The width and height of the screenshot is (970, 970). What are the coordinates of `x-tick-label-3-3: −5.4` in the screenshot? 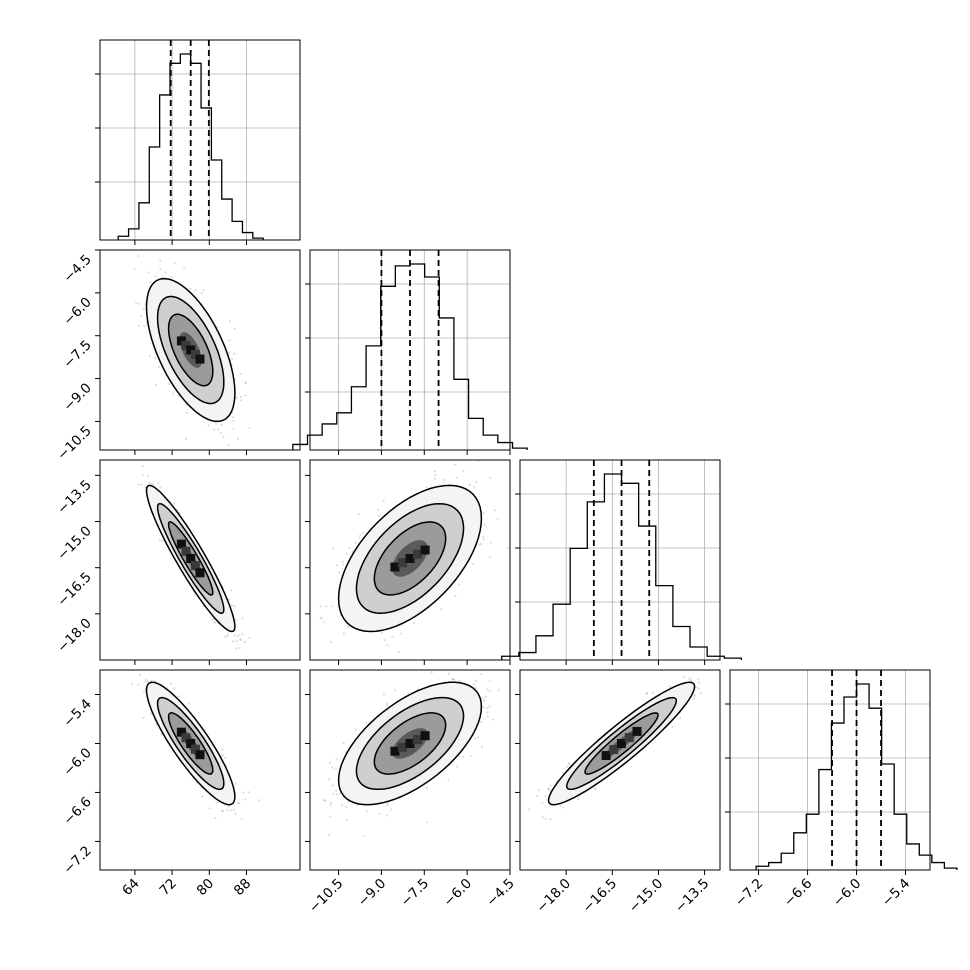 It's located at (896, 893).